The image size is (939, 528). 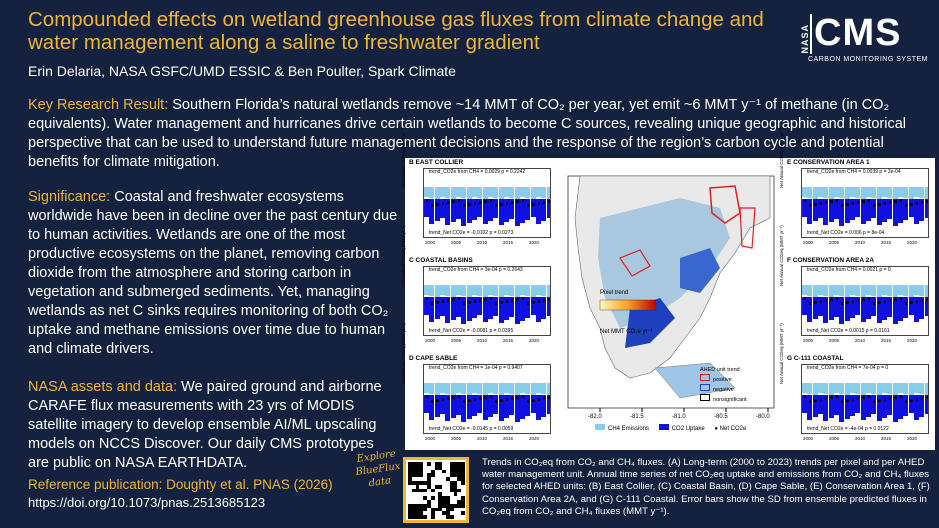 I want to click on map-svg, so click(x=671, y=293).